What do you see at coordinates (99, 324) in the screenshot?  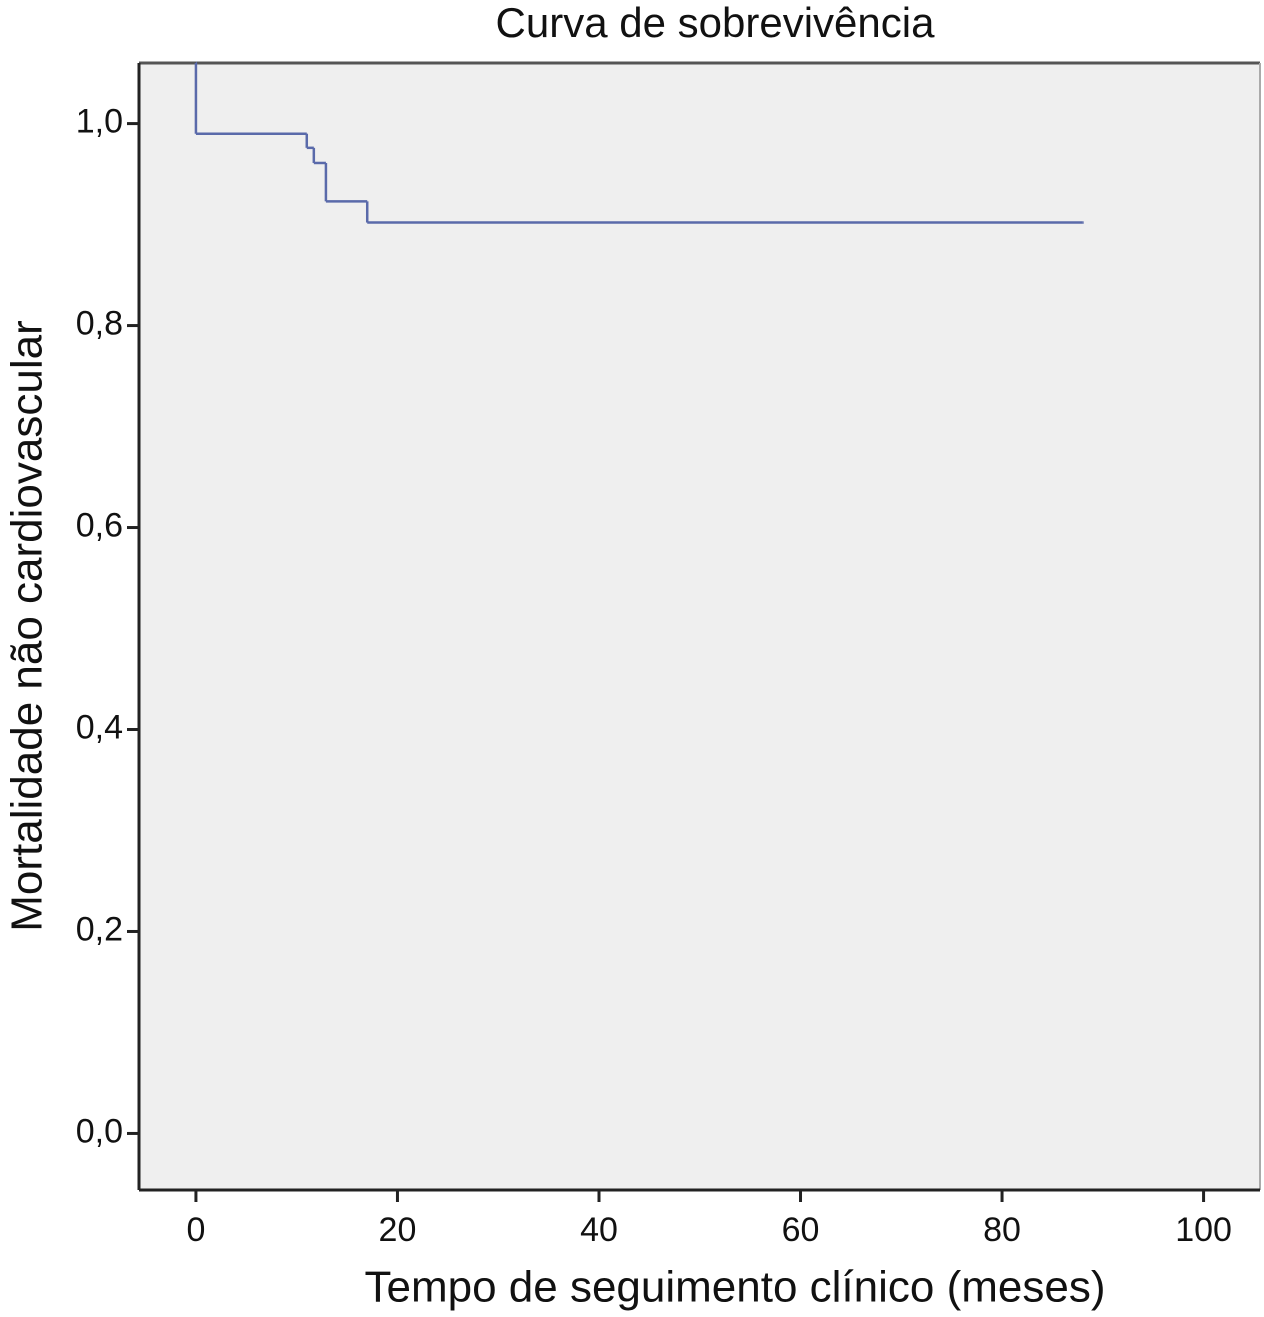 I see `y-tick-label: 0,8` at bounding box center [99, 324].